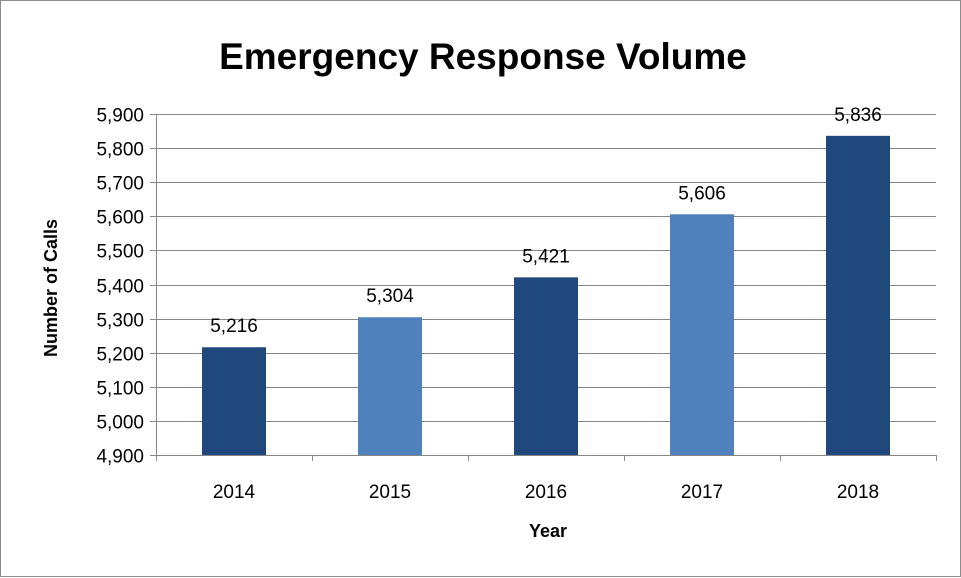  What do you see at coordinates (120, 252) in the screenshot?
I see `y-tick-label: 5,500` at bounding box center [120, 252].